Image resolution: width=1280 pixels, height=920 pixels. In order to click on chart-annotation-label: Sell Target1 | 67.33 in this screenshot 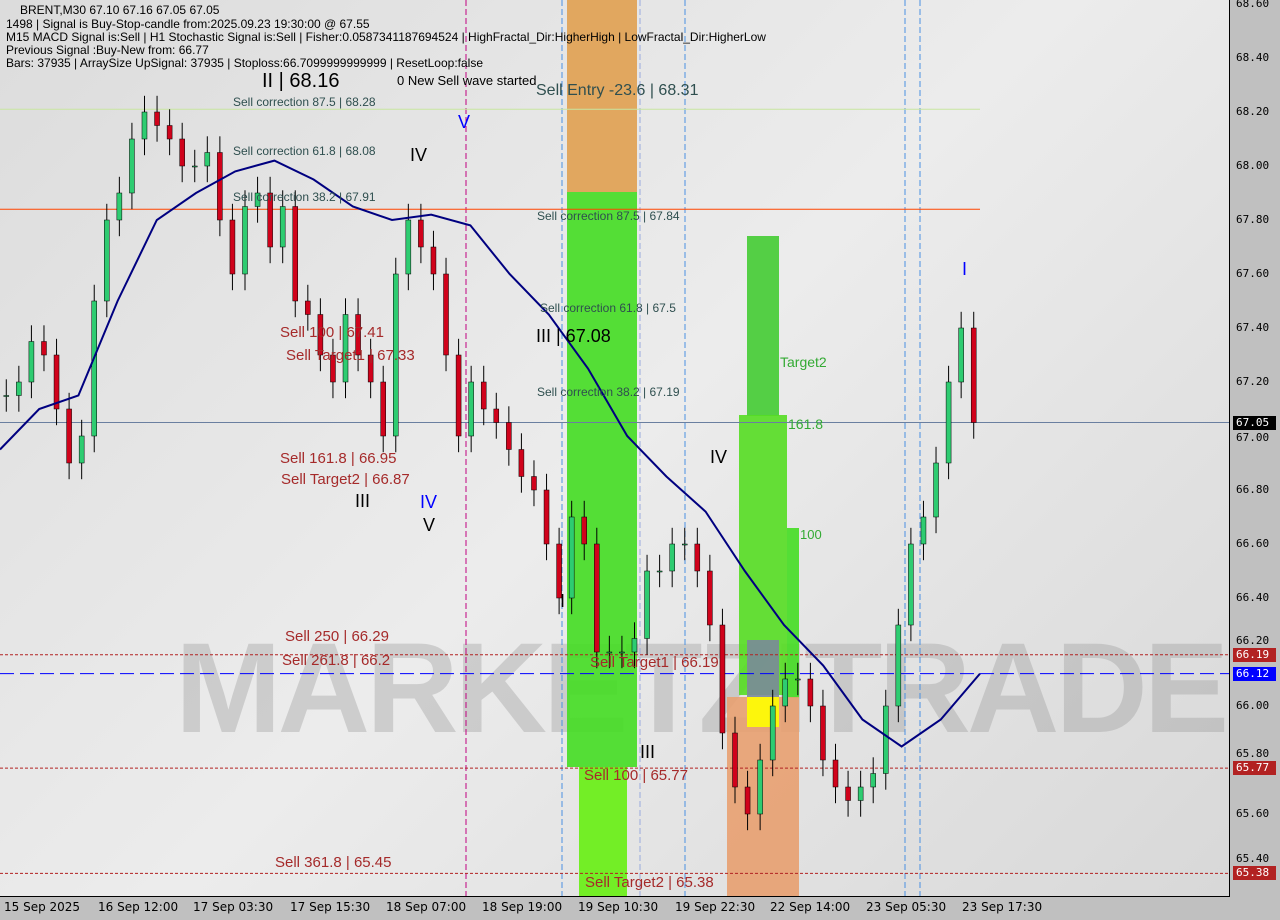, I will do `click(350, 355)`.